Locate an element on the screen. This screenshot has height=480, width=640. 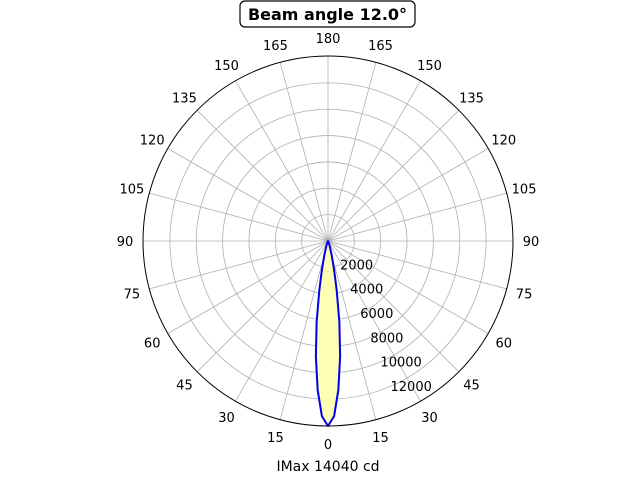
intensity-fill is located at coordinates (328, 333).